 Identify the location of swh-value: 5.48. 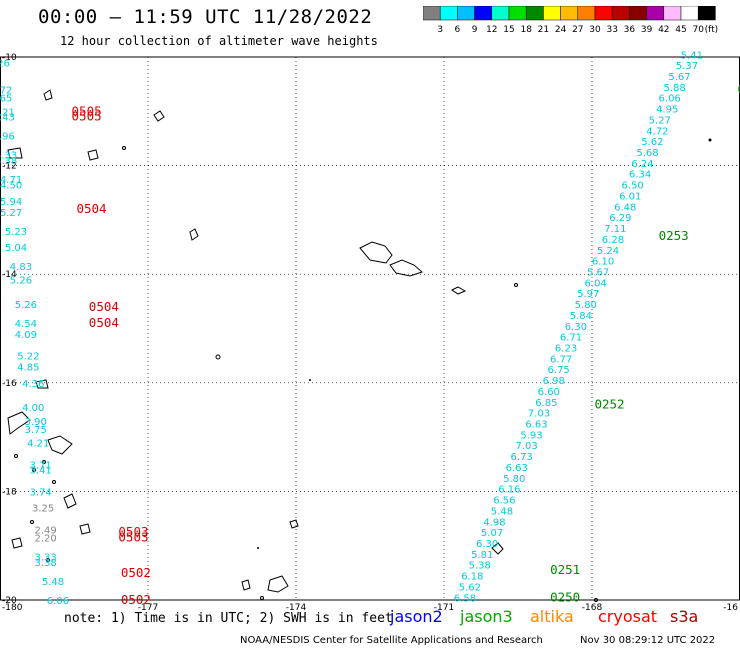
(502, 511).